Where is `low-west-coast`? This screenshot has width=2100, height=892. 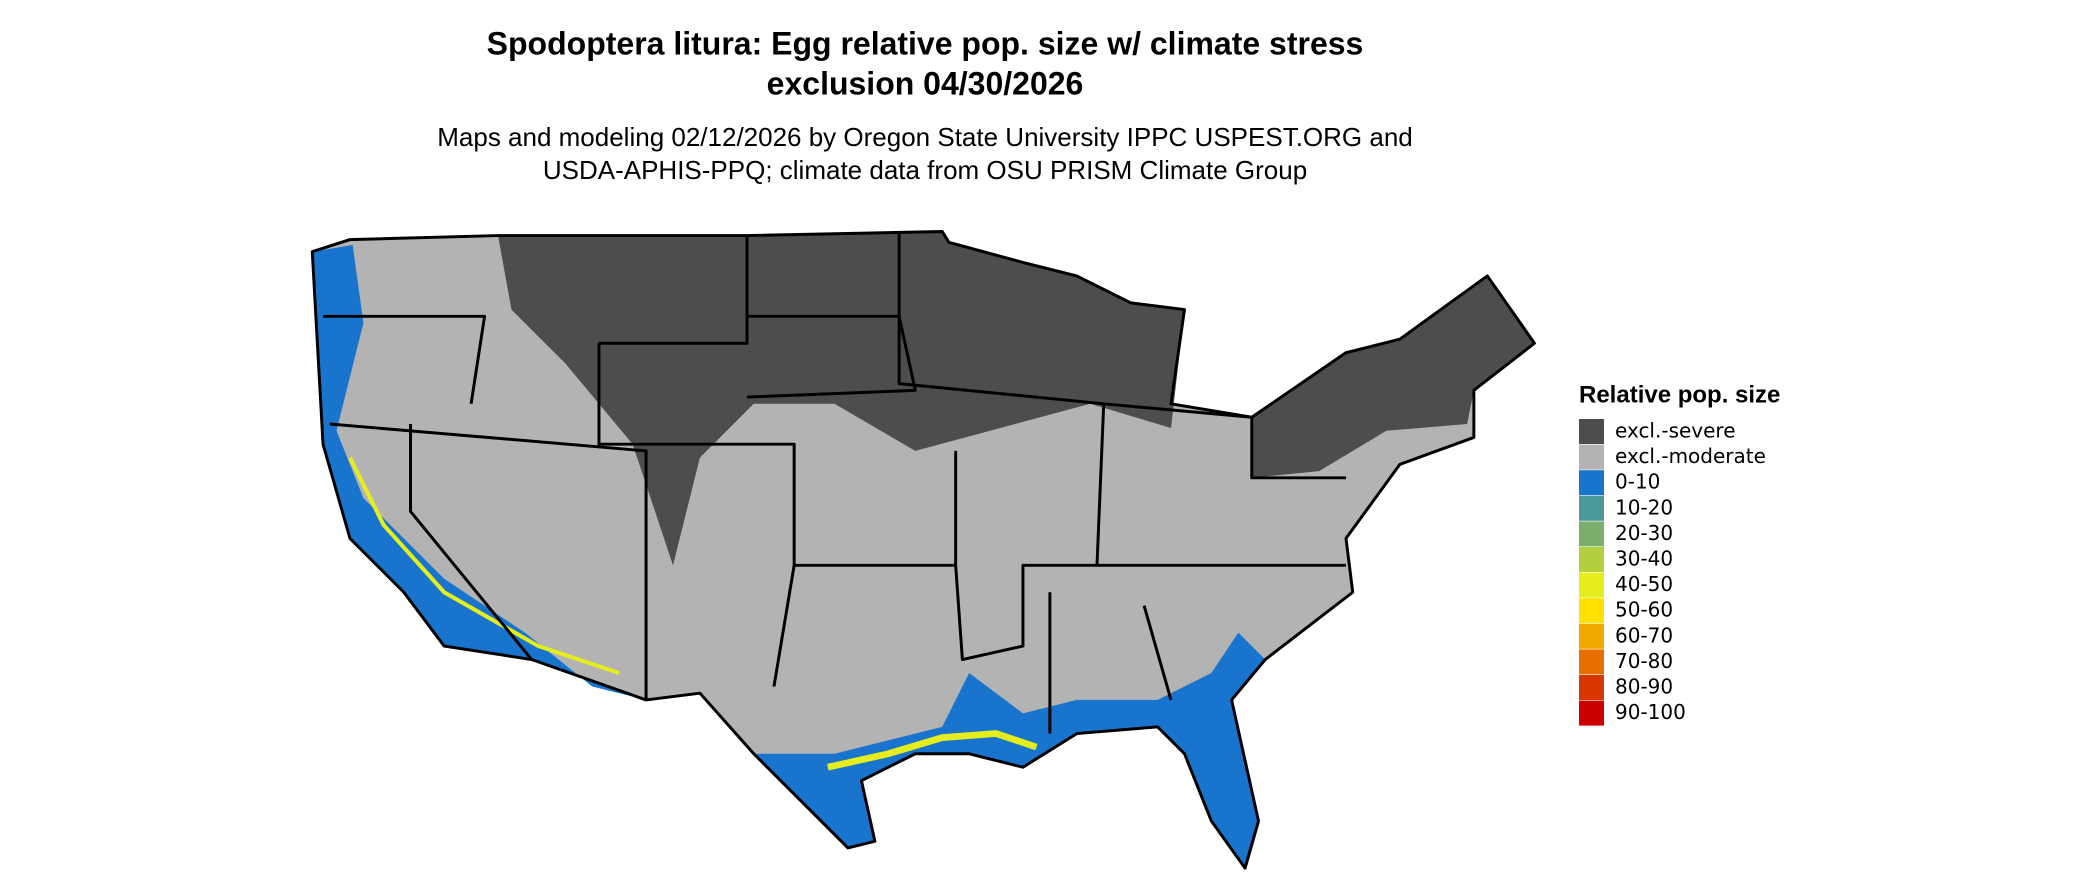 low-west-coast is located at coordinates (479, 472).